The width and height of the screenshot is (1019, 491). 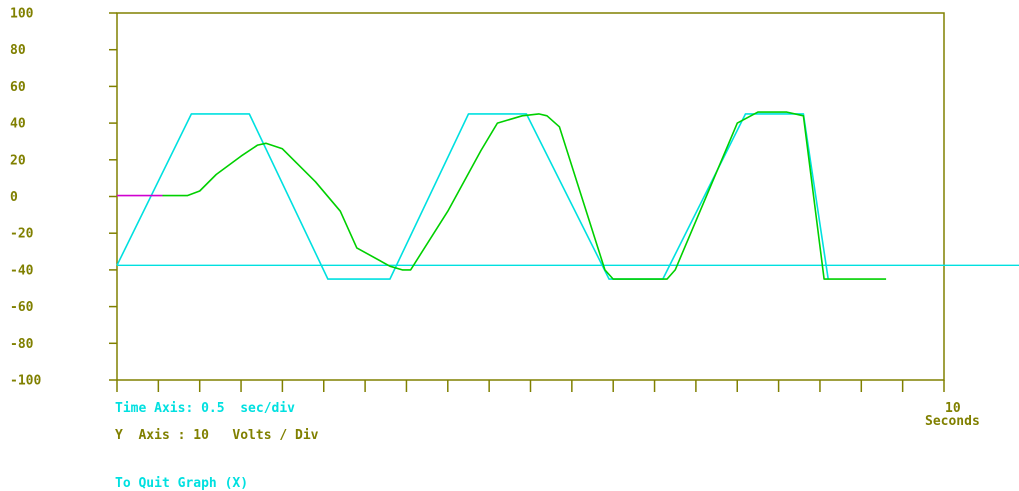 I want to click on y-tick-label: -20, so click(x=22, y=234).